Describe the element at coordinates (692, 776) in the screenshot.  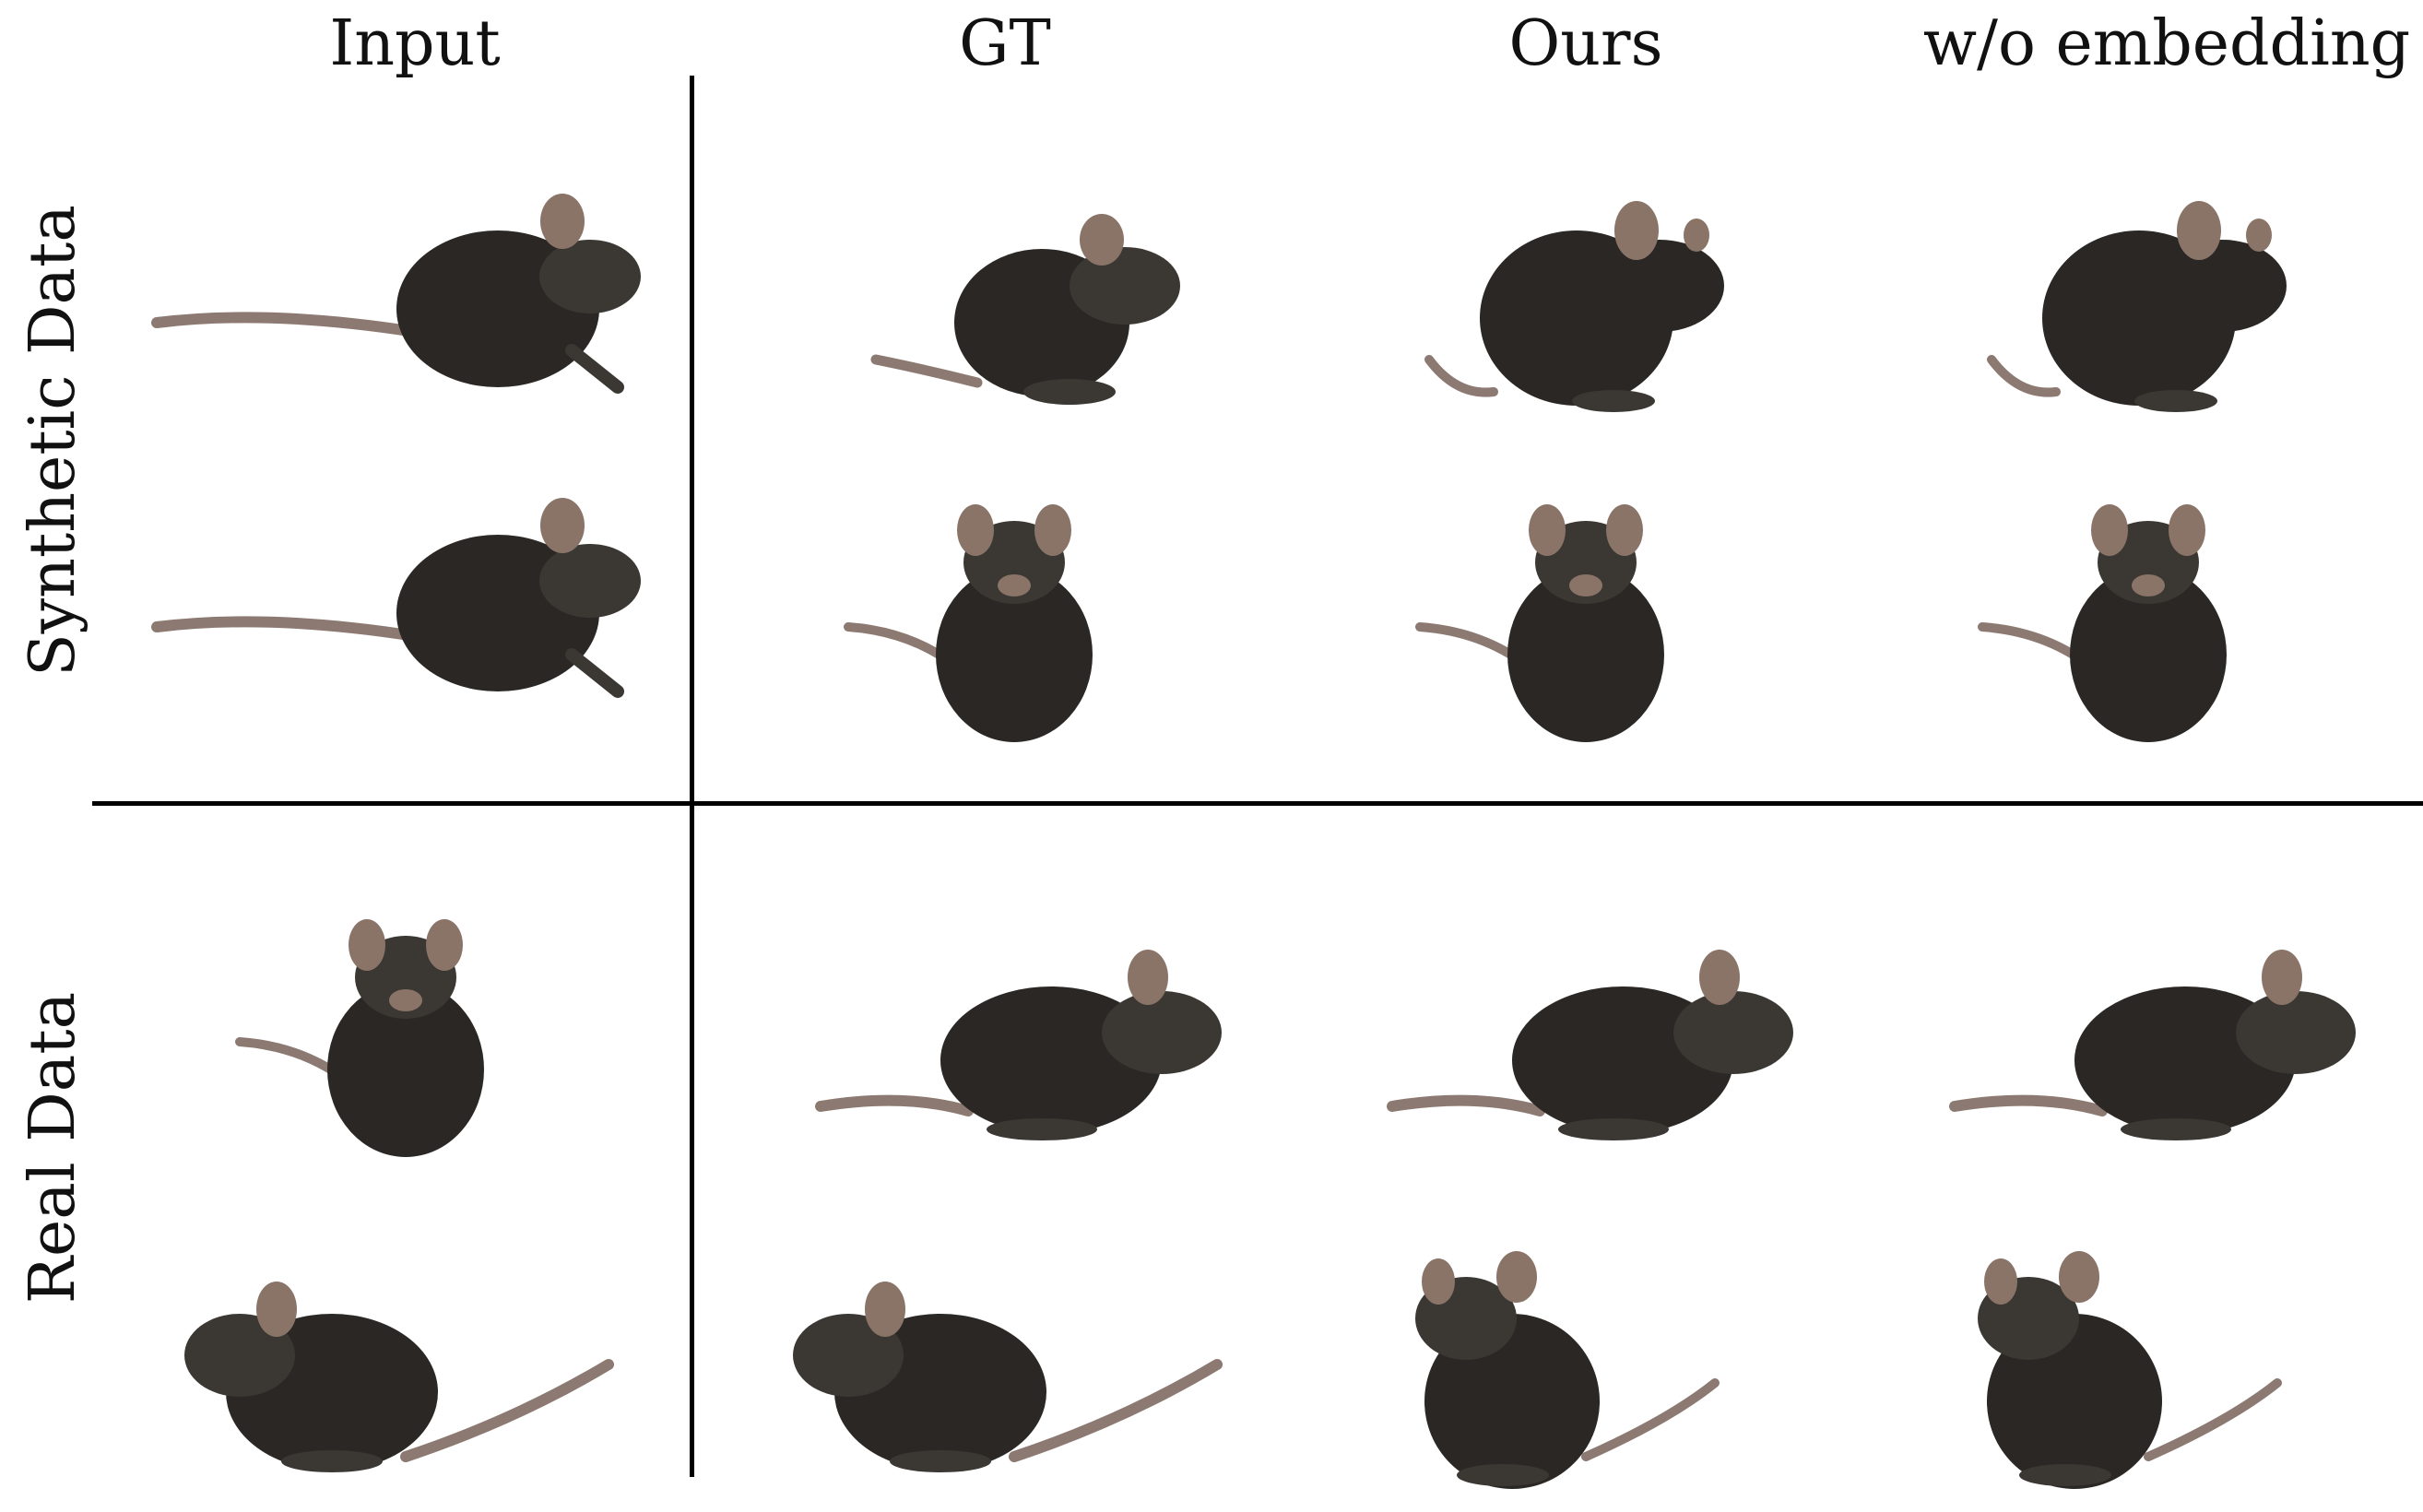
I see `vertical-divider` at that location.